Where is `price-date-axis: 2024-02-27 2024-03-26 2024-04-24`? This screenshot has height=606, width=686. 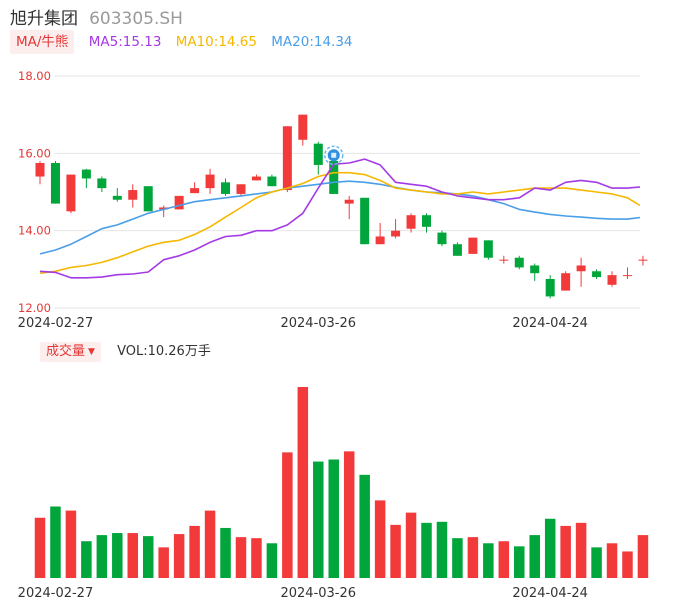
price-date-axis: 2024-02-27 2024-03-26 2024-04-24 is located at coordinates (303, 323).